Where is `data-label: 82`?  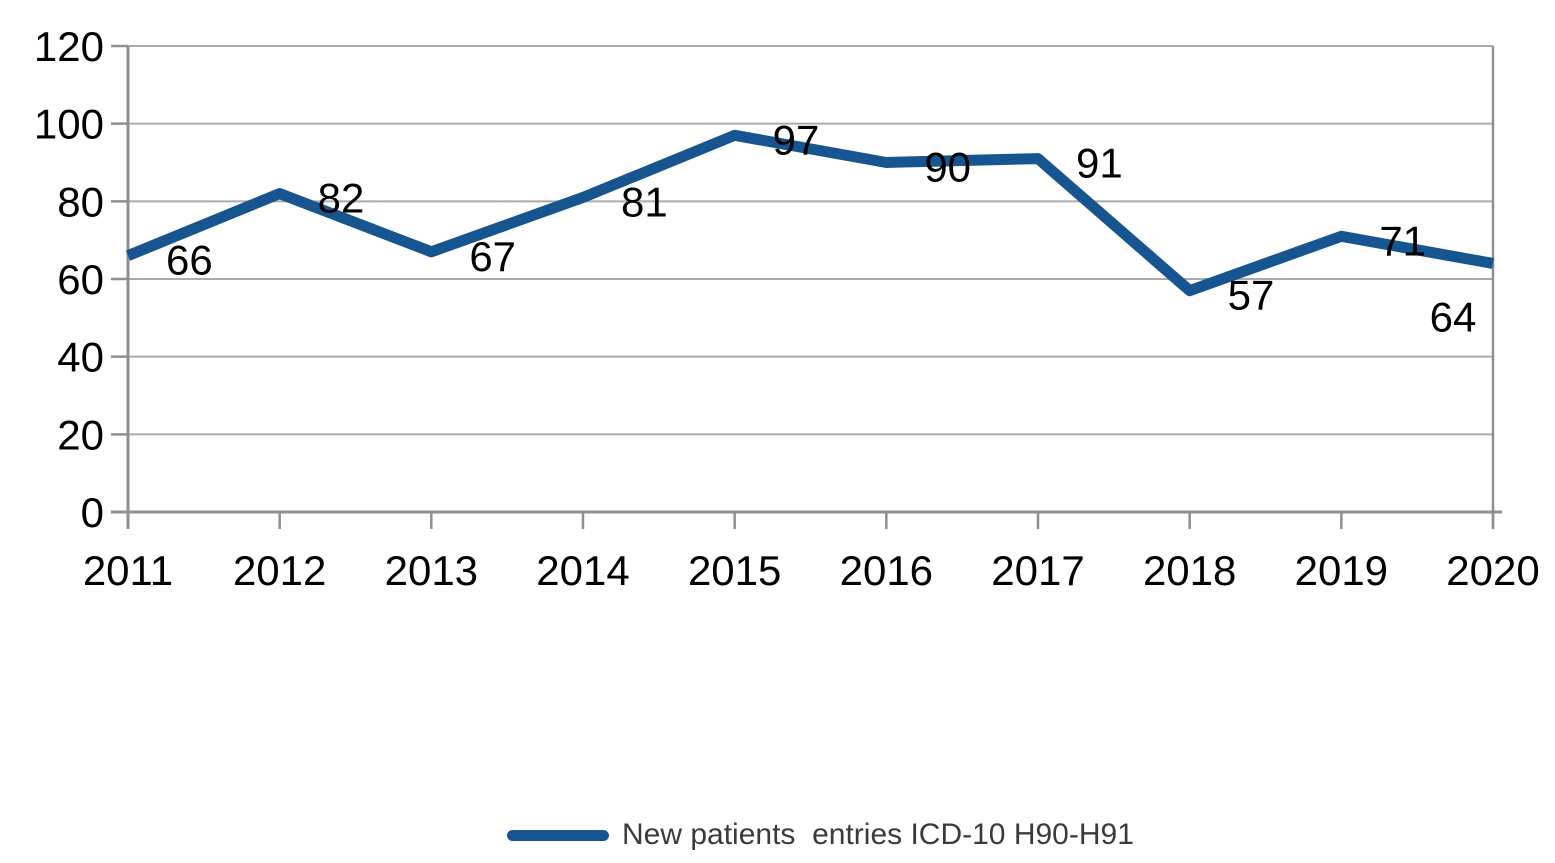
data-label: 82 is located at coordinates (341, 198).